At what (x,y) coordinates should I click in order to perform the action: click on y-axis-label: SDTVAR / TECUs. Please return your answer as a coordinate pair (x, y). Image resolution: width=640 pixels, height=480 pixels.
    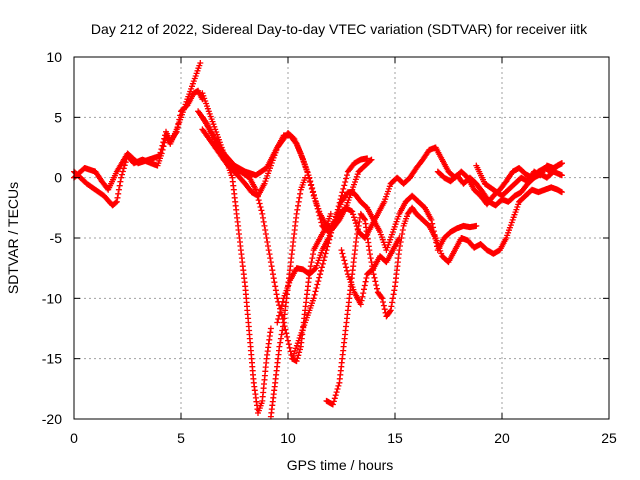
    Looking at the image, I should click on (13, 238).